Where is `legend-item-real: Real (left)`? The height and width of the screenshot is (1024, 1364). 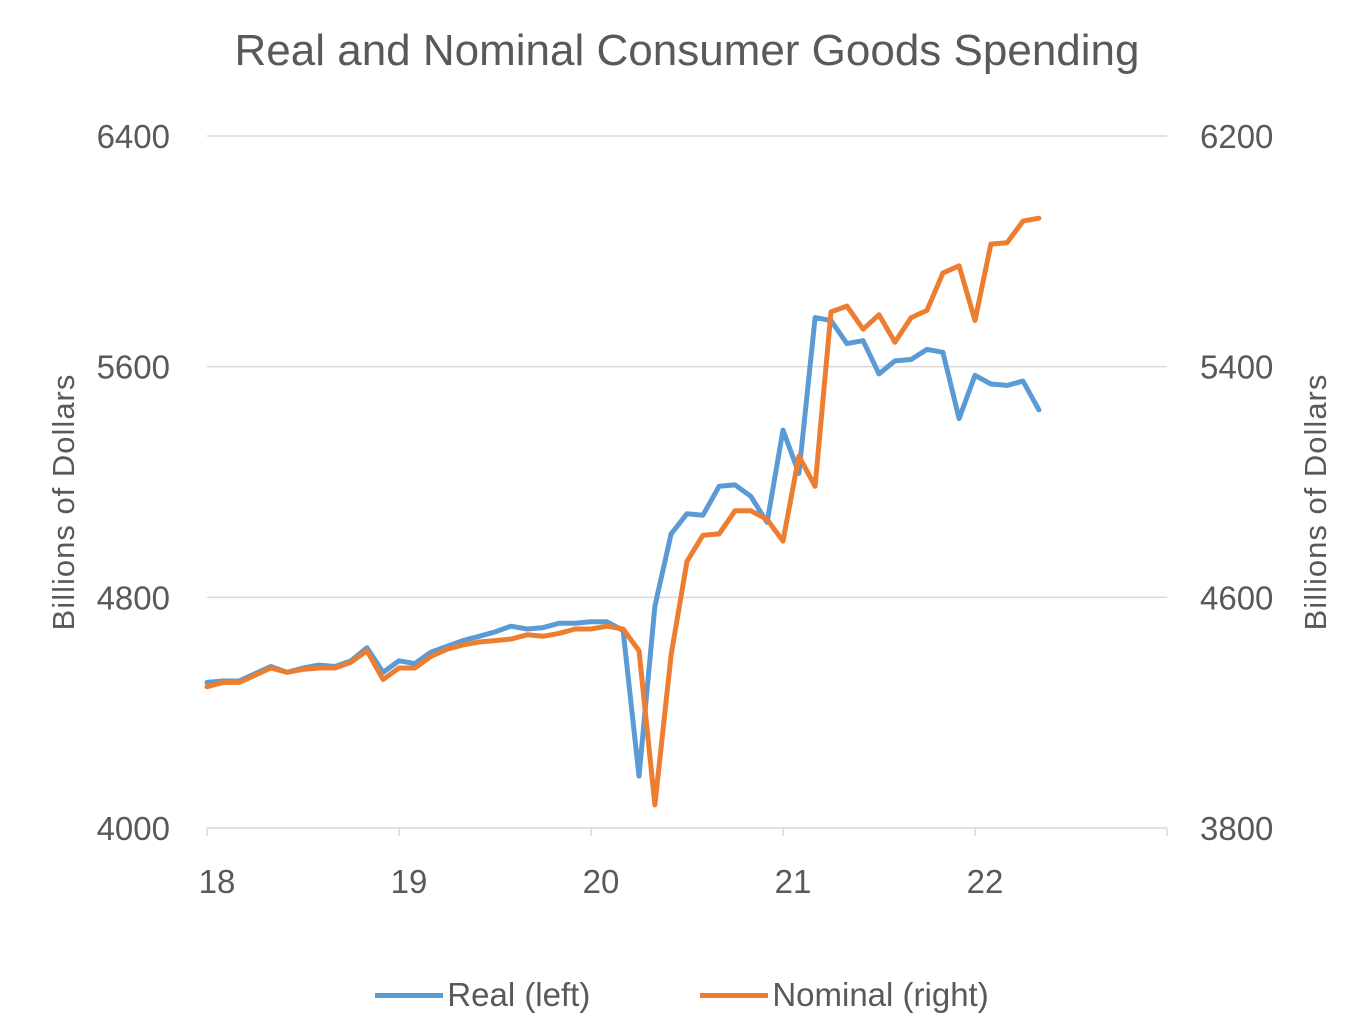
legend-item-real: Real (left) is located at coordinates (482, 995).